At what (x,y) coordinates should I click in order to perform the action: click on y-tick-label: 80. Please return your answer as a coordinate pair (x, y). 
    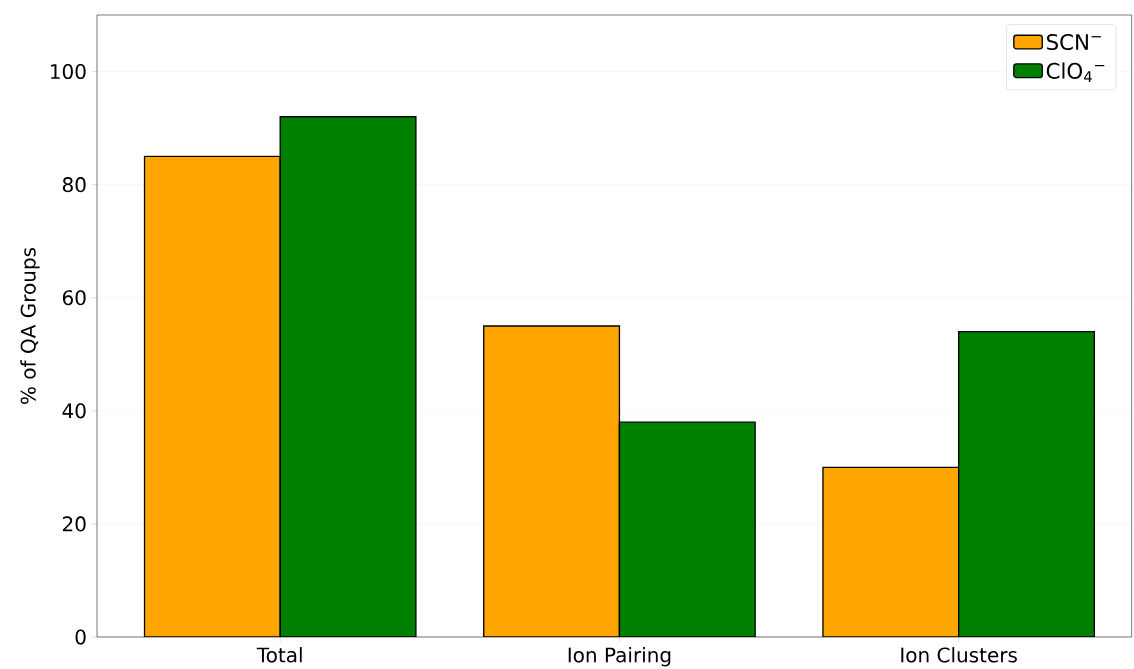
    Looking at the image, I should click on (74, 185).